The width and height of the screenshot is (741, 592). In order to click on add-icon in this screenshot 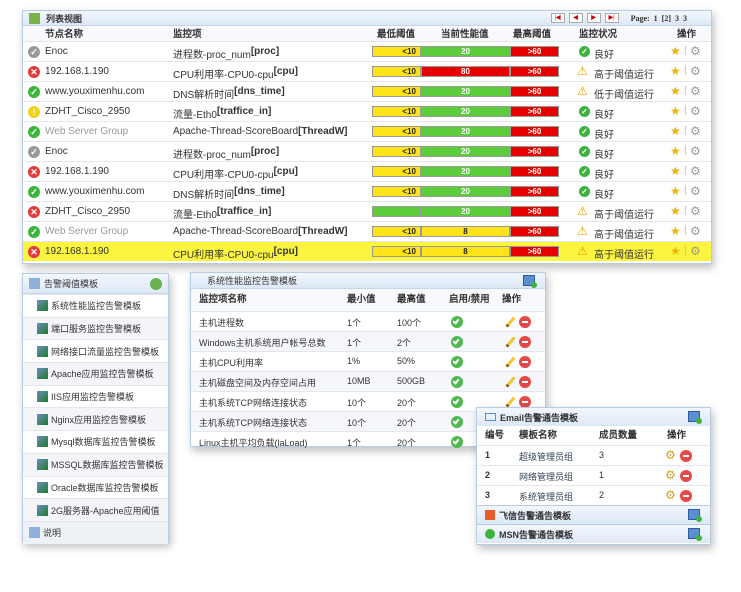, I will do `click(156, 284)`.